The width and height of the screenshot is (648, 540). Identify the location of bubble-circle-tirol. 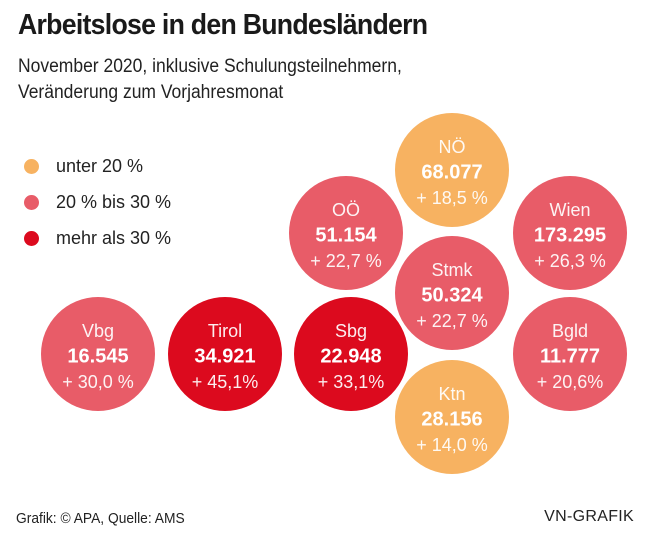
(225, 354).